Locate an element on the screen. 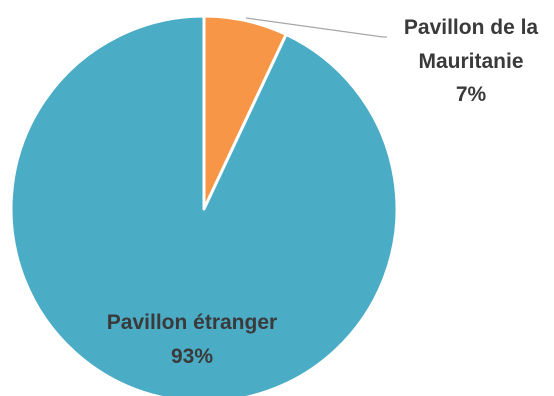 The image size is (554, 396). slice-value-mauritanie: 7% is located at coordinates (471, 94).